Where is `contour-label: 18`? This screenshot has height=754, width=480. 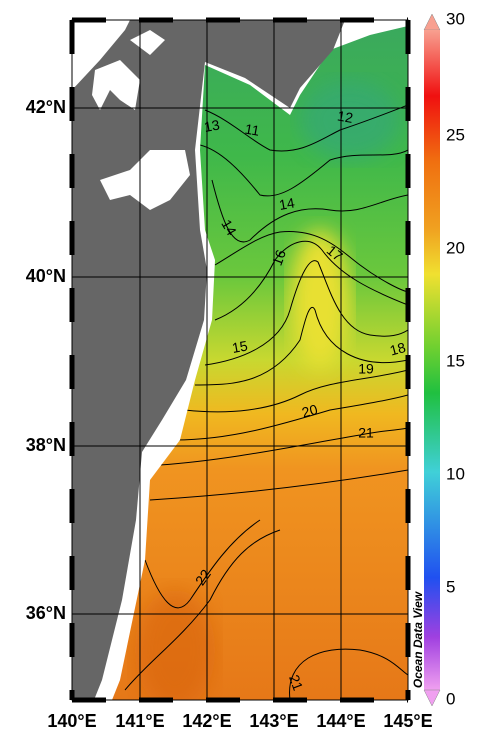 contour-label: 18 is located at coordinates (397, 349).